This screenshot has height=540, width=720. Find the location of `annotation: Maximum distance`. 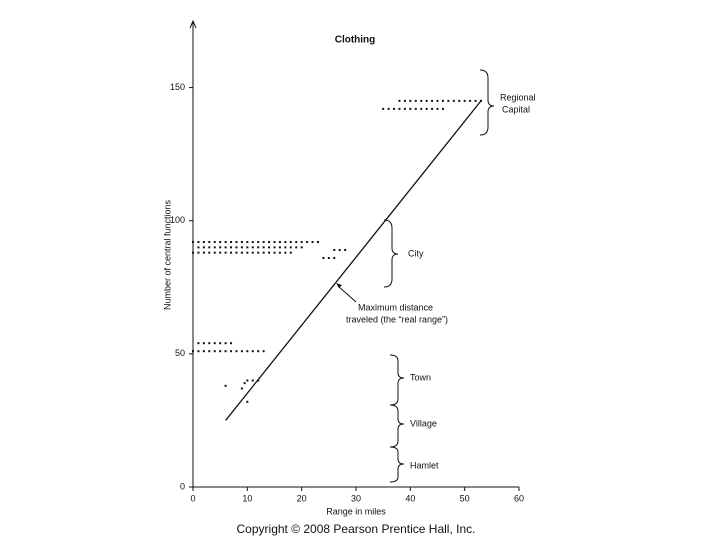

annotation: Maximum distance is located at coordinates (395, 307).